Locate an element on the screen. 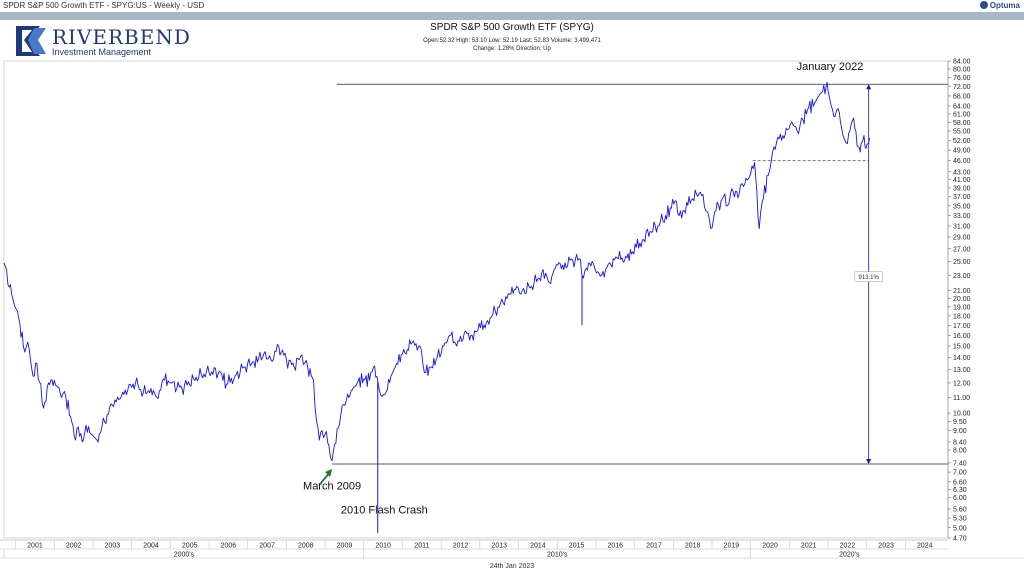 The image size is (1024, 576). year-label: 2008 is located at coordinates (306, 546).